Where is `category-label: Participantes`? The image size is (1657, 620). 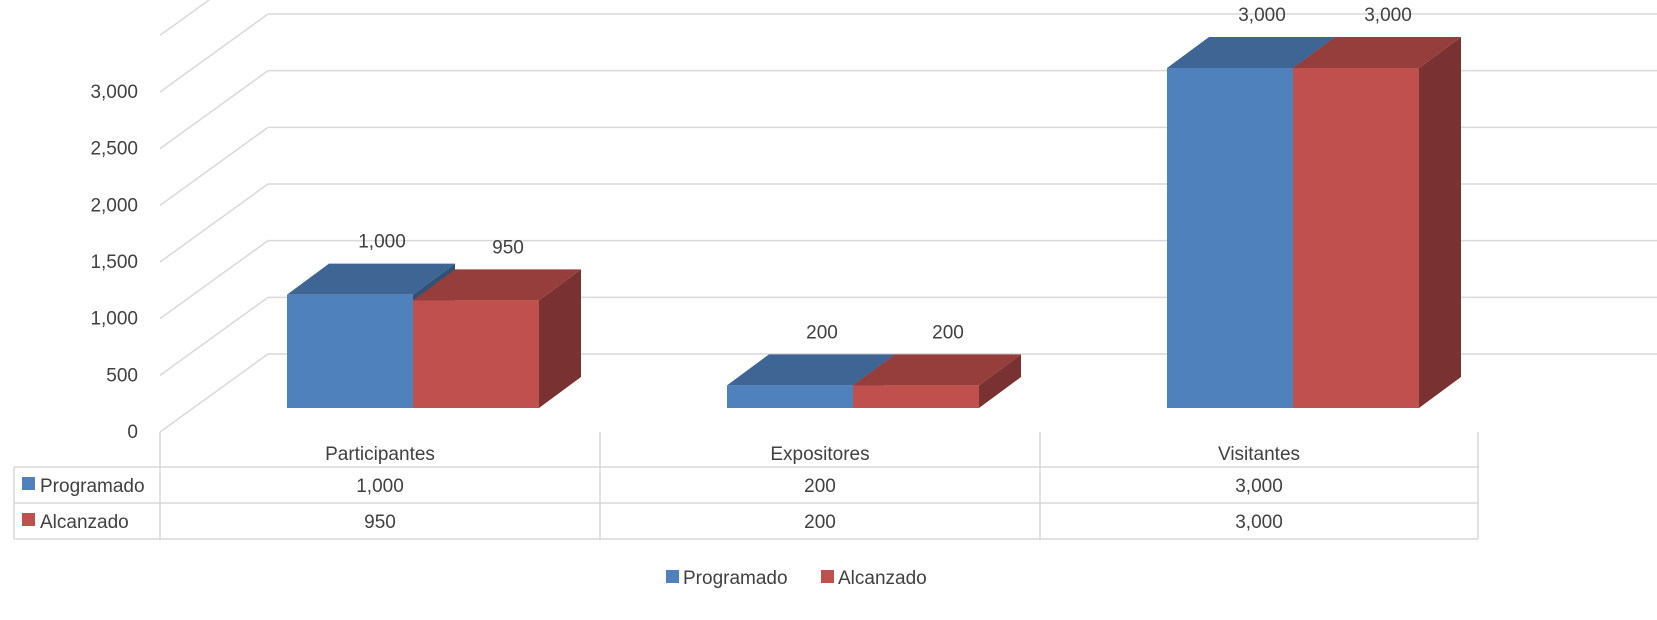
category-label: Participantes is located at coordinates (380, 454).